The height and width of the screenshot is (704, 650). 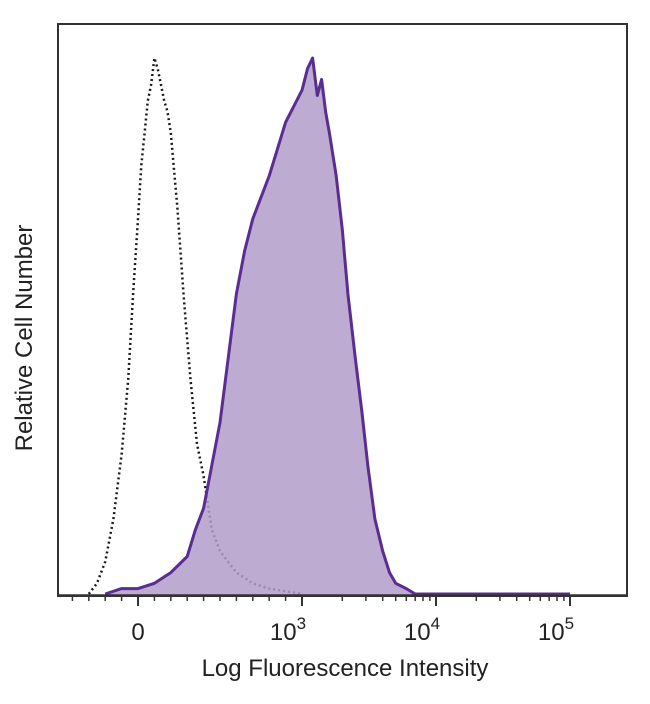 I want to click on x-tick-label: 0, so click(x=137, y=632).